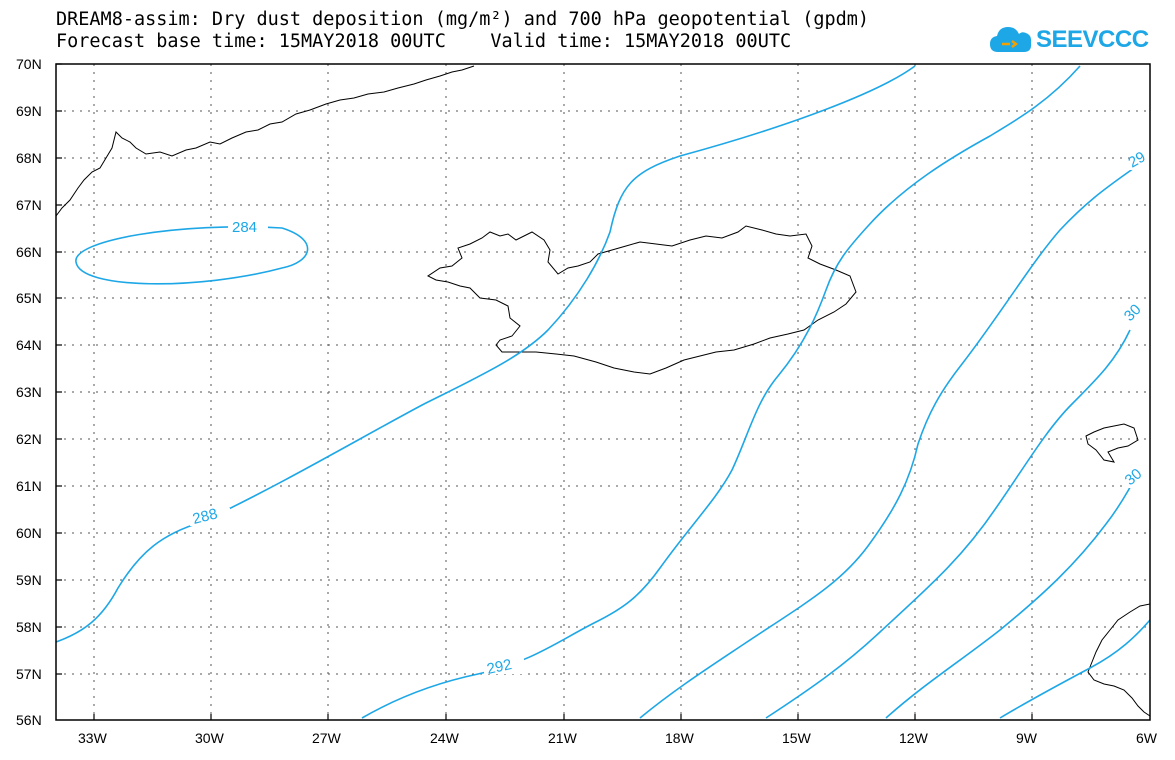 The width and height of the screenshot is (1175, 760). What do you see at coordinates (29, 298) in the screenshot?
I see `lat-label: 65N` at bounding box center [29, 298].